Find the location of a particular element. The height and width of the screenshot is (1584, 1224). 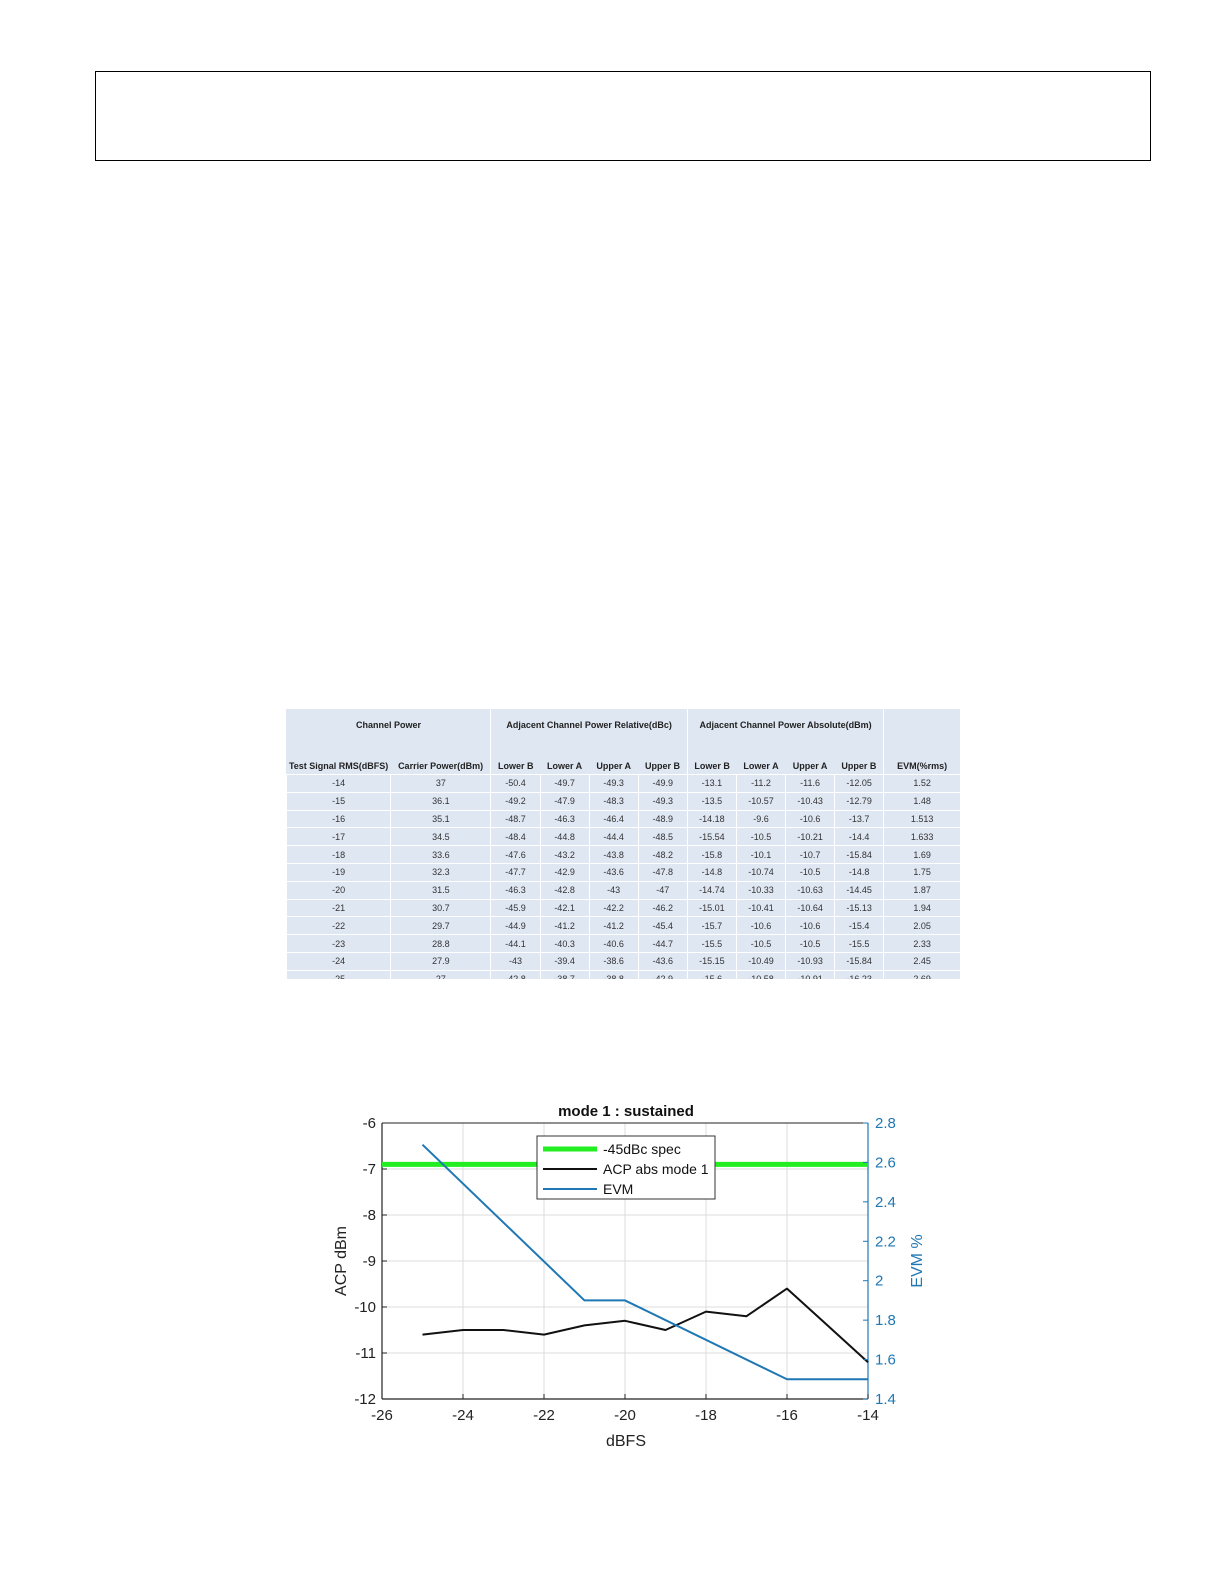

table-cell: -10.1 is located at coordinates (760, 854).